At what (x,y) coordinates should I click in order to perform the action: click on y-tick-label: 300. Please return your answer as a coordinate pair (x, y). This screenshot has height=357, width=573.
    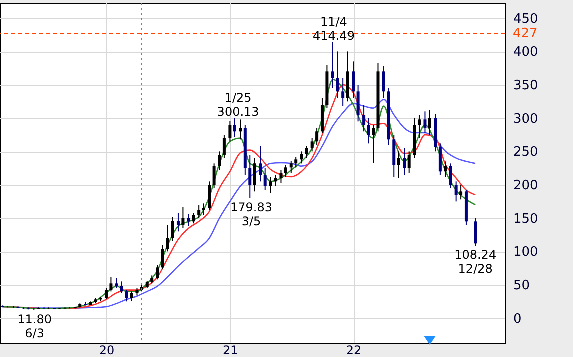
    Looking at the image, I should click on (526, 119).